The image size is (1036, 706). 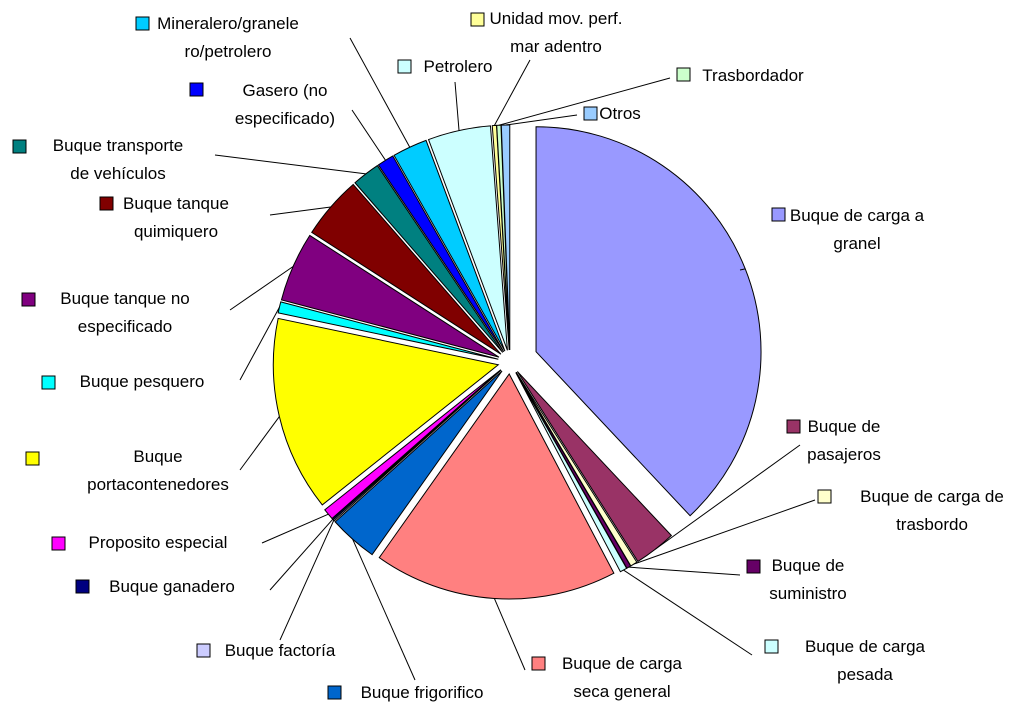 I want to click on slice-label: Buque tanque quimiquero, so click(x=176, y=217).